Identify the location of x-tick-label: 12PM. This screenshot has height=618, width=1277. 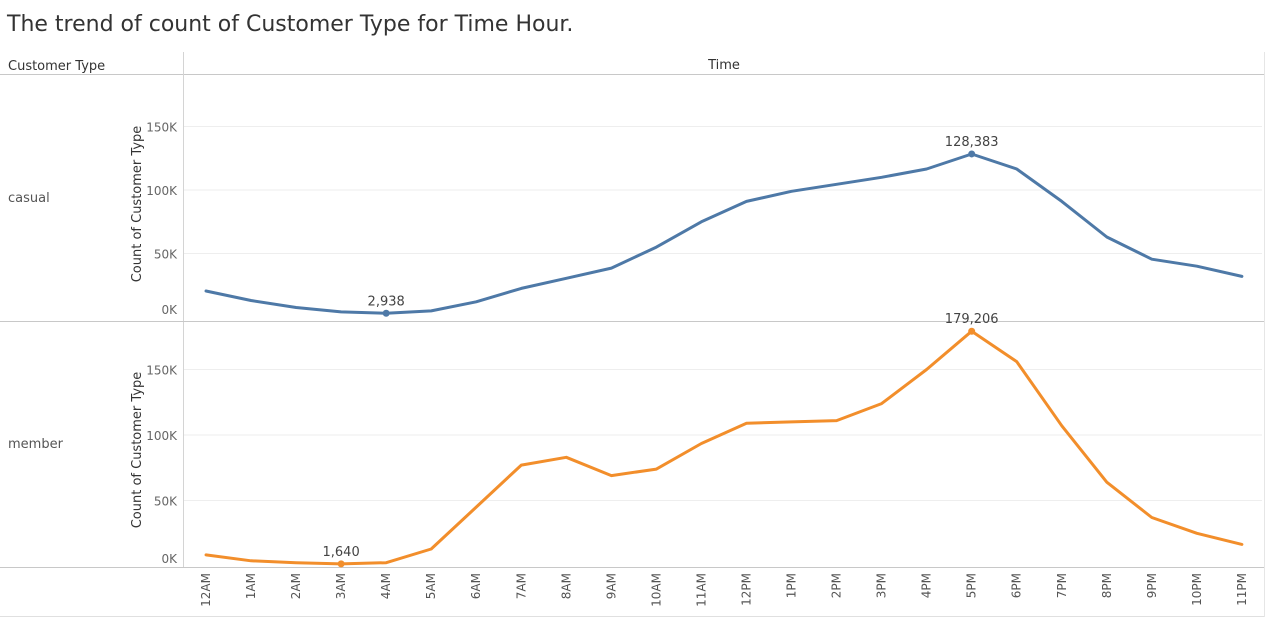
(746, 589).